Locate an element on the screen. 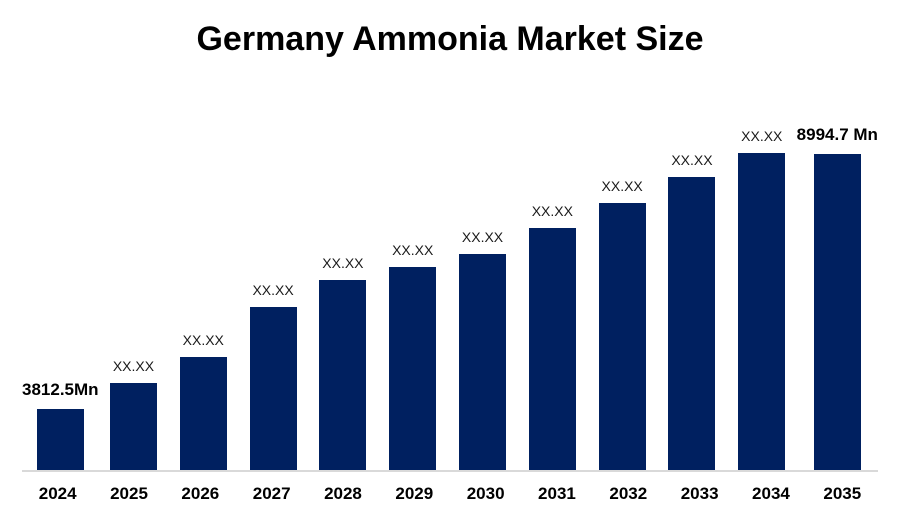 The height and width of the screenshot is (525, 900). x-axis-label: 2024 is located at coordinates (57, 493).